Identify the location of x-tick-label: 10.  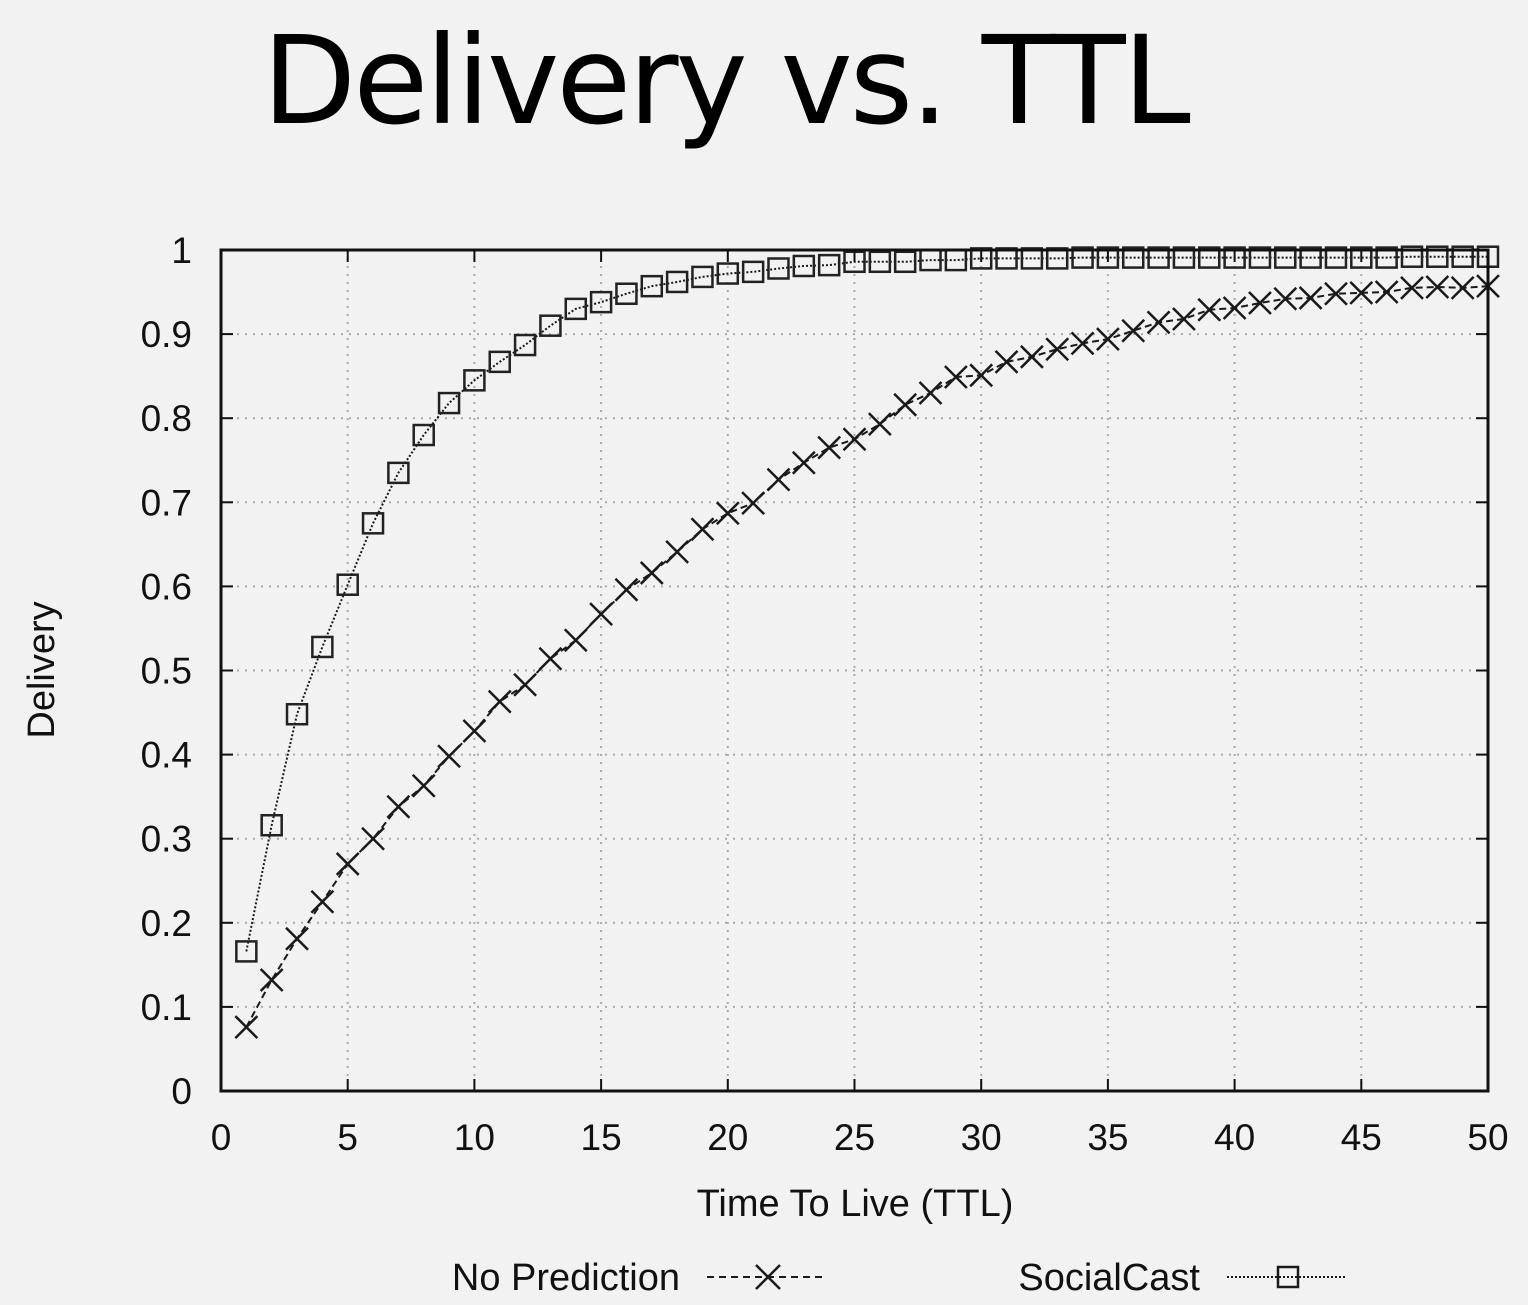
(474, 1137).